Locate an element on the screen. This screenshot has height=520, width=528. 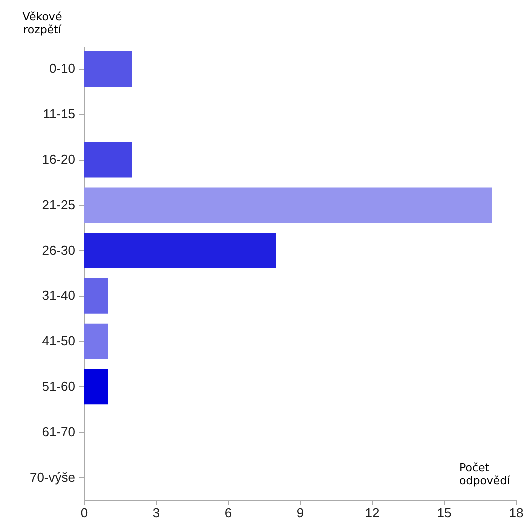
y-tick-label: 26-30 is located at coordinates (59, 250).